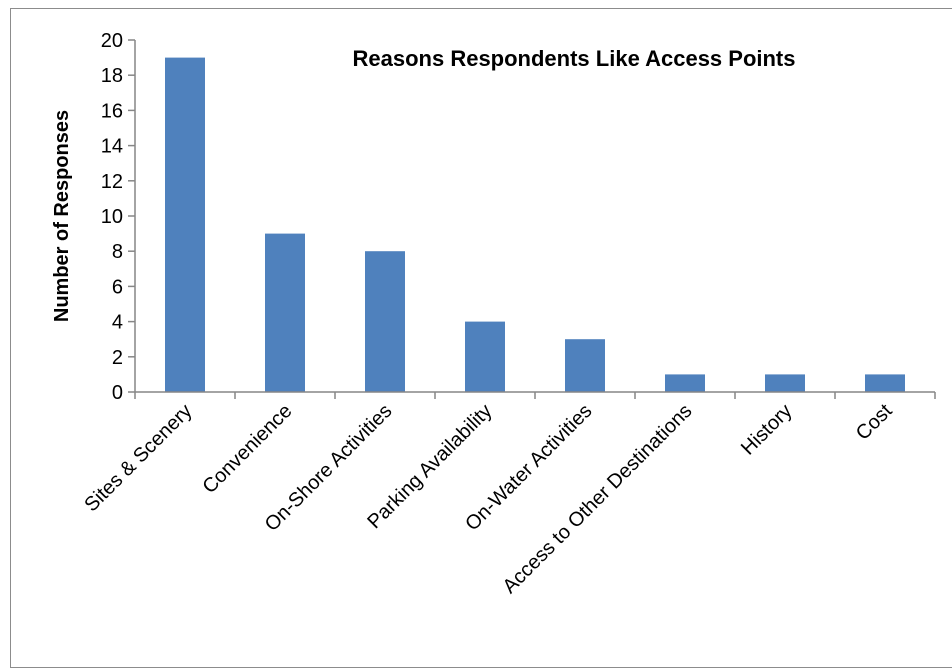 This screenshot has width=952, height=668. What do you see at coordinates (112, 76) in the screenshot?
I see `y-tick-label: 18` at bounding box center [112, 76].